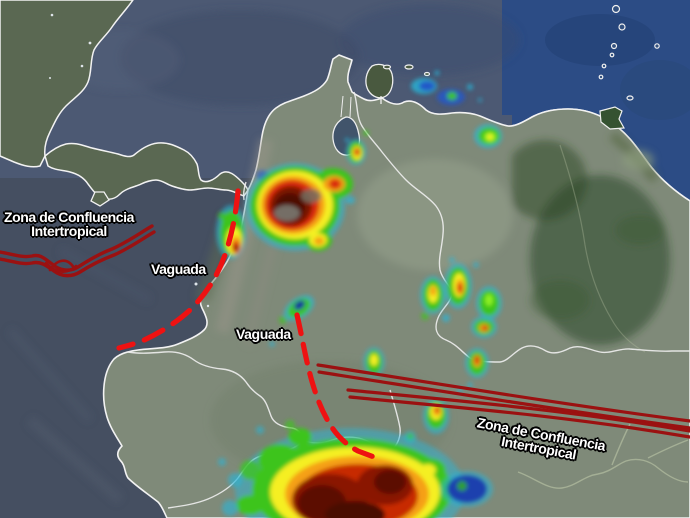 The image size is (690, 518). Describe the element at coordinates (357, 147) in the screenshot. I see `storm-cell-north-small` at that location.